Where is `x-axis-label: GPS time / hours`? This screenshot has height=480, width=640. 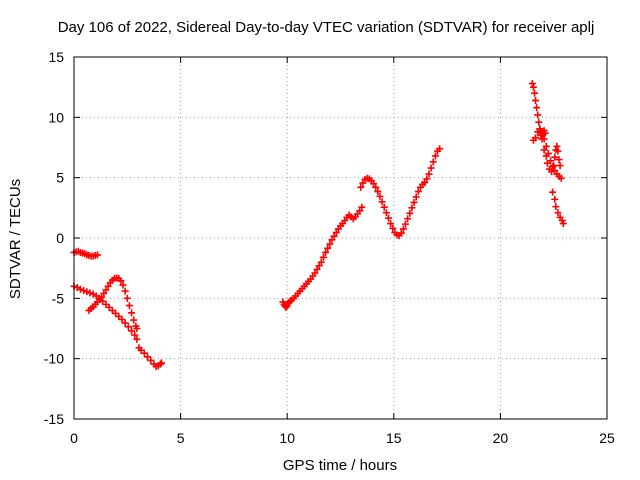
x-axis-label: GPS time / hours is located at coordinates (340, 465).